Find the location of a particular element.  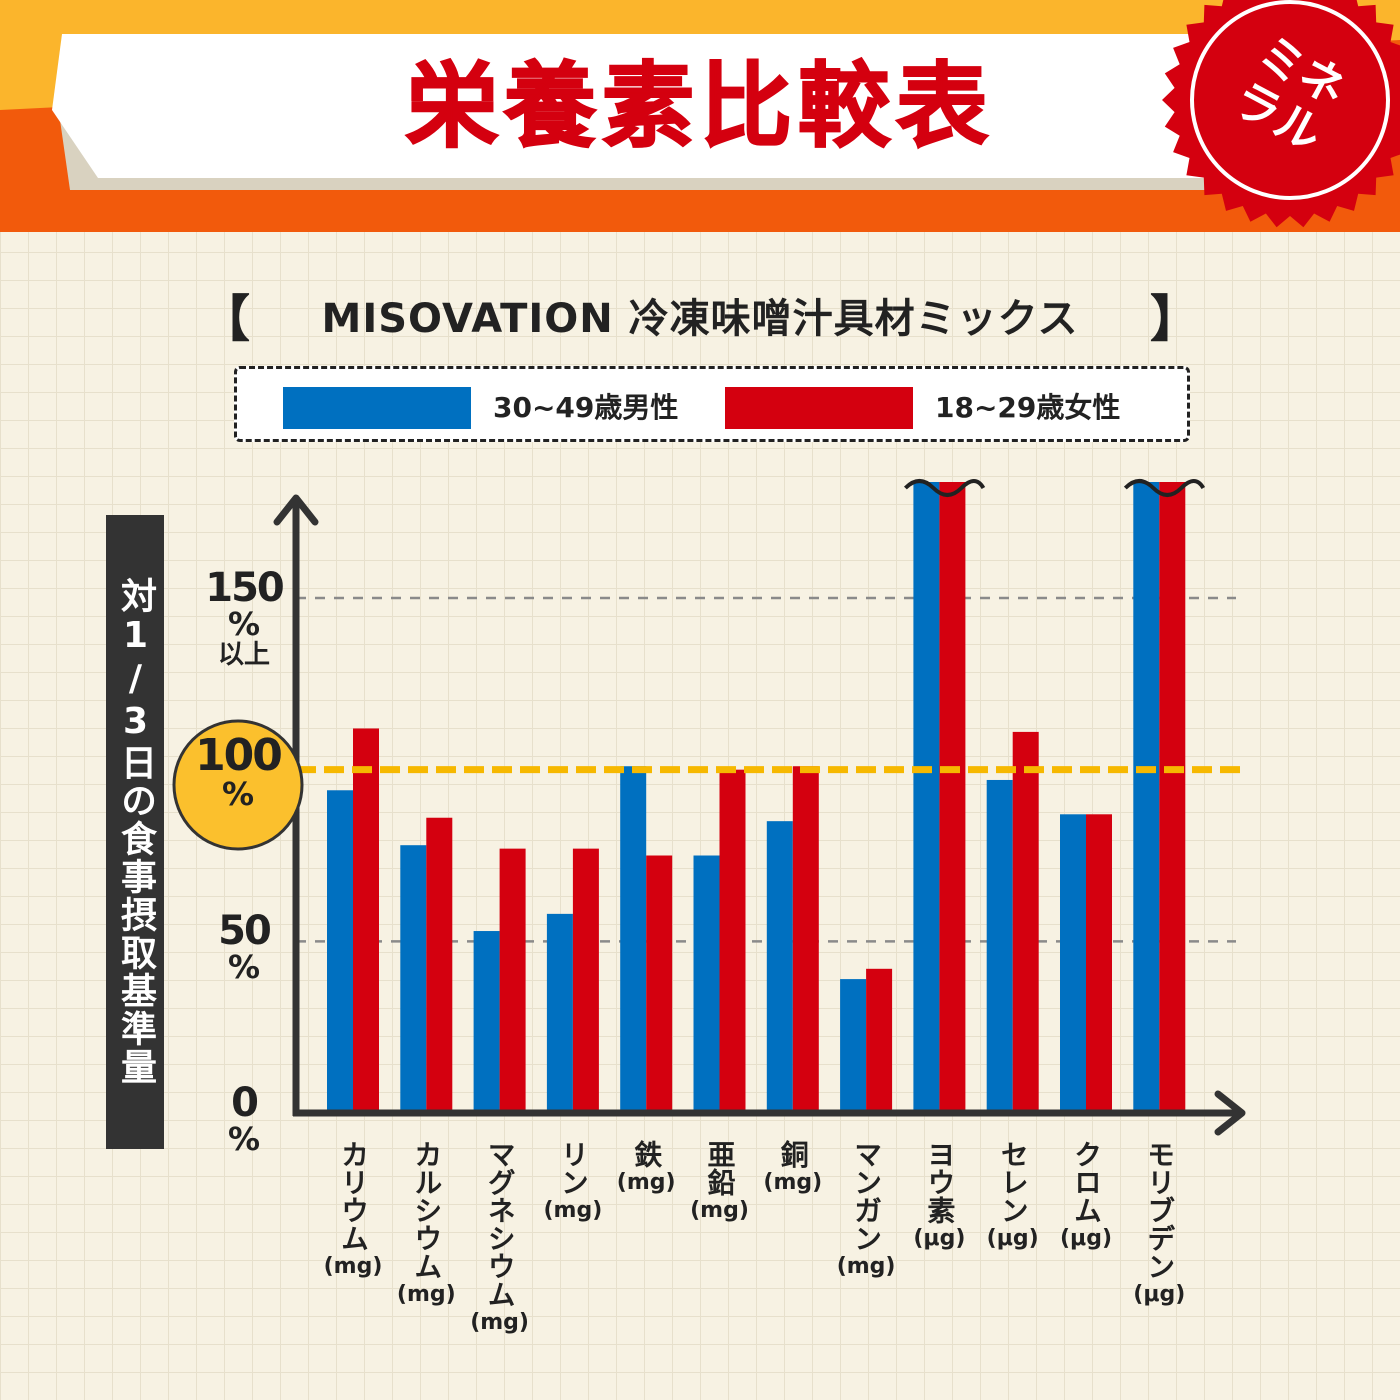

x-label-7: マンガン (mg) is located at coordinates (866, 1209).